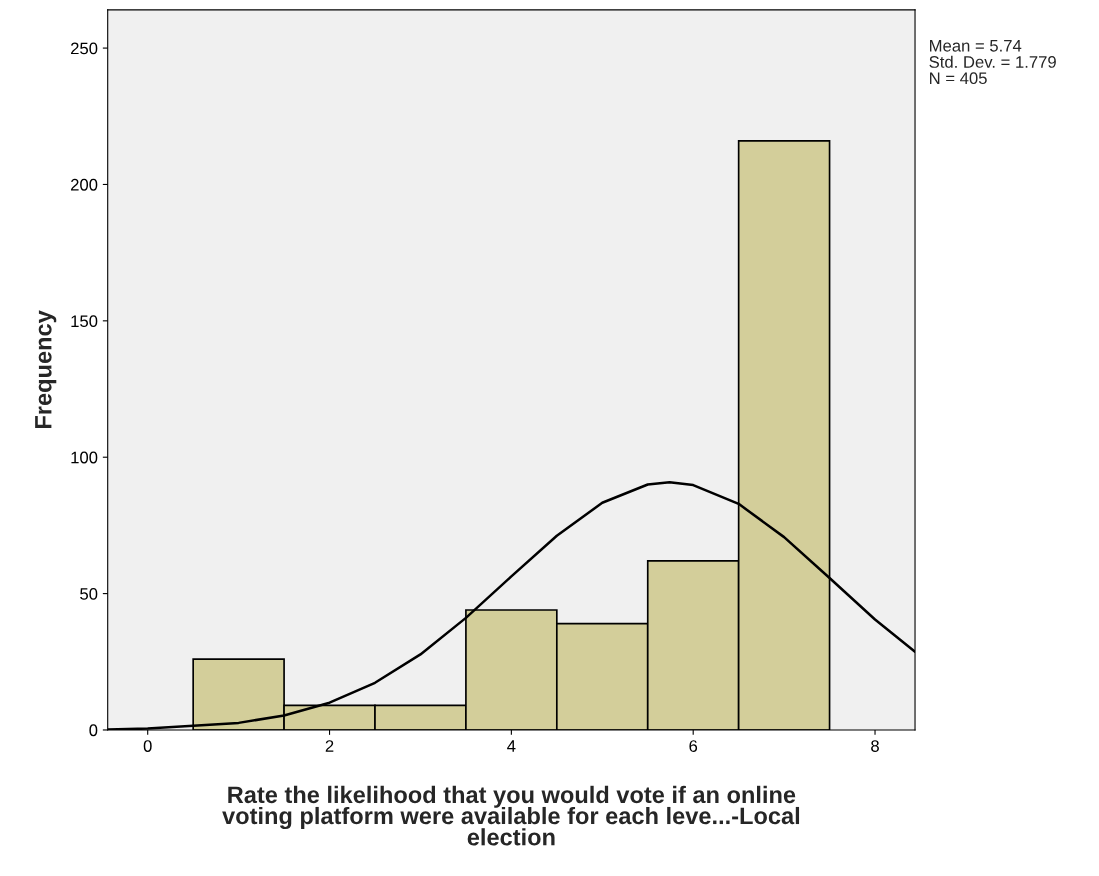 Image resolution: width=1099 pixels, height=876 pixels. Describe the element at coordinates (992, 61) in the screenshot. I see `text: Std. Dev. = 1.779` at that location.